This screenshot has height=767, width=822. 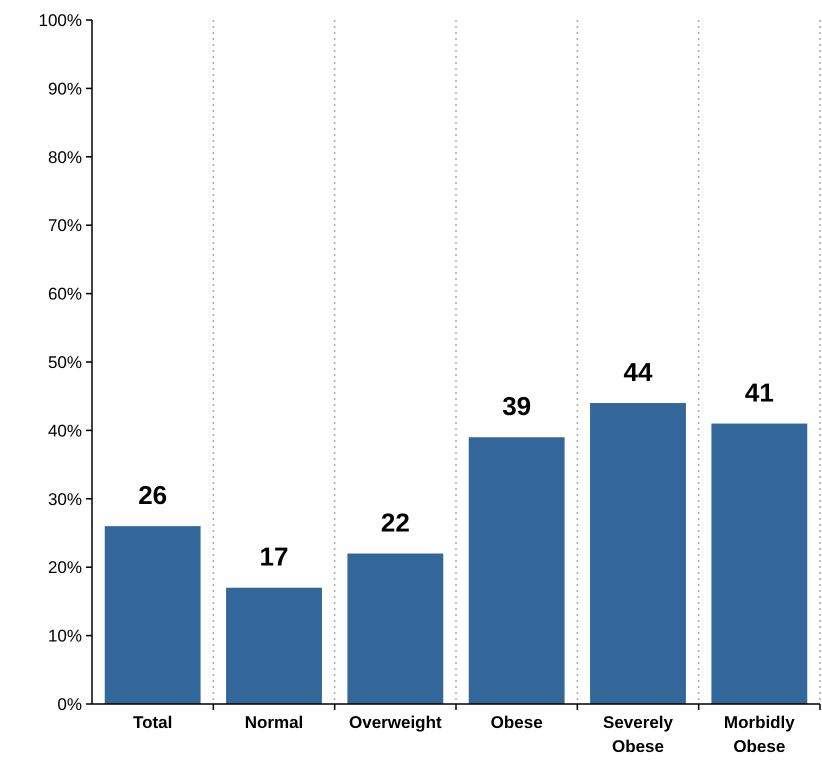 What do you see at coordinates (760, 734) in the screenshot?
I see `x-tick-label: Morbidly Obese` at bounding box center [760, 734].